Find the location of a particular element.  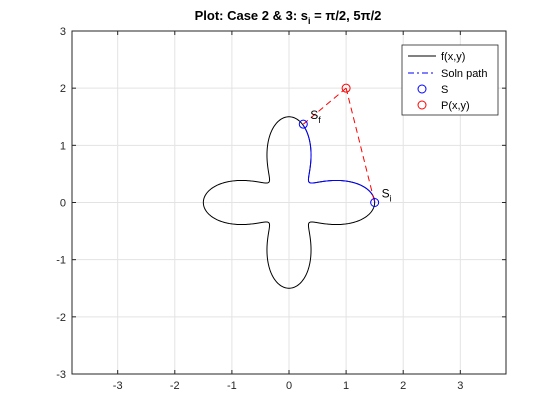

x-tick-label: -3 is located at coordinates (118, 386).